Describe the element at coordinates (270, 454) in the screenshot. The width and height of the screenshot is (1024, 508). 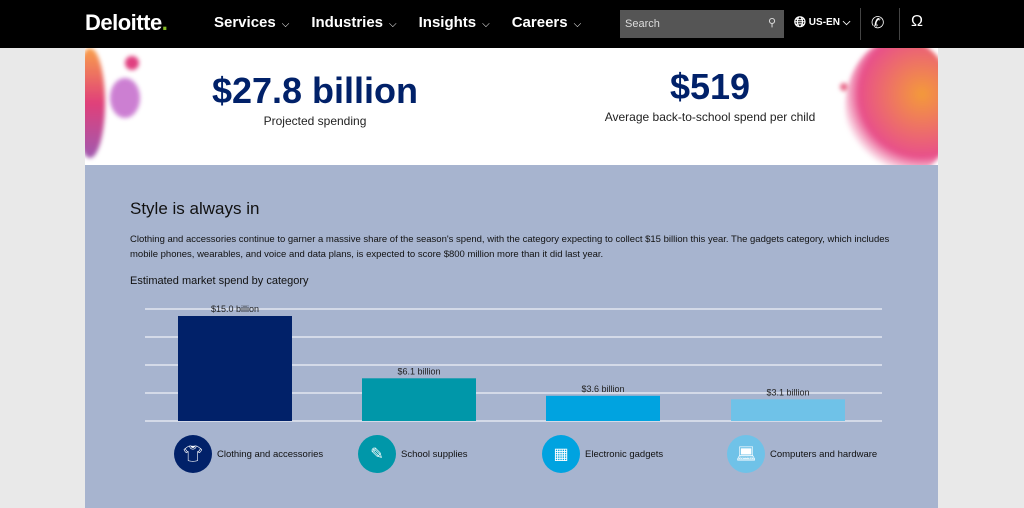
I see `category-label: Clothing and accessories` at that location.